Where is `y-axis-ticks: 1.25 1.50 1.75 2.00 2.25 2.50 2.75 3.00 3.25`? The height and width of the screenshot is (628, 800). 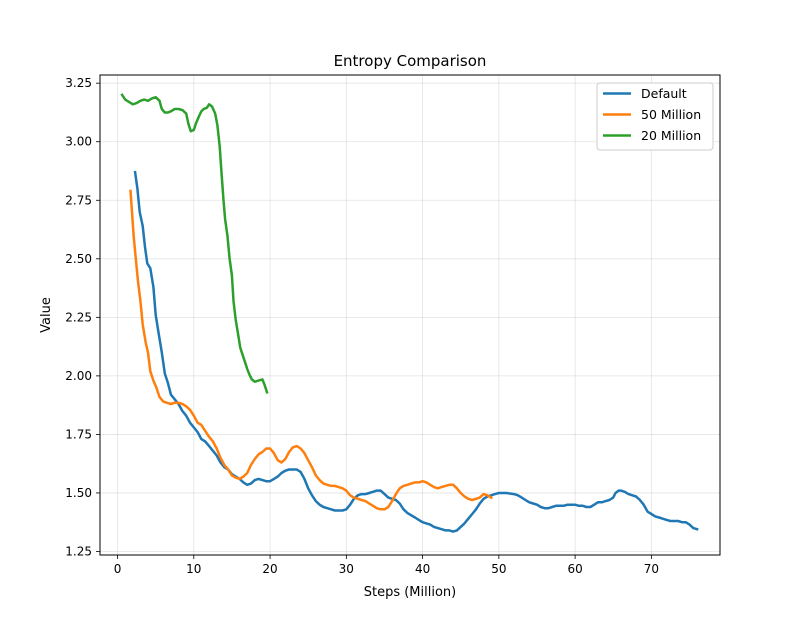 y-axis-ticks: 1.25 1.50 1.75 2.00 2.25 2.50 2.75 3.00 3.25 is located at coordinates (82, 317).